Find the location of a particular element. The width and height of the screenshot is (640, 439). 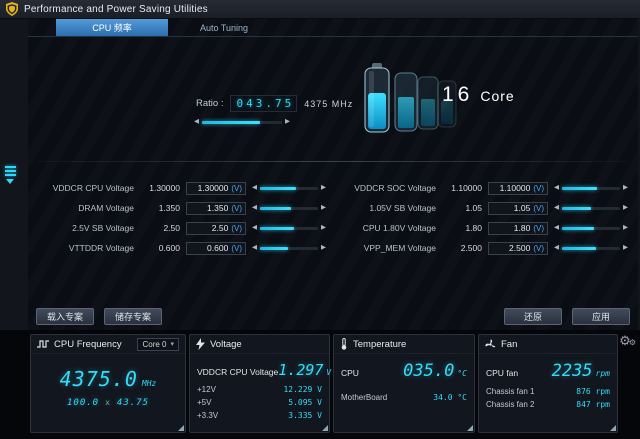

rail-label: +5V is located at coordinates (204, 402).